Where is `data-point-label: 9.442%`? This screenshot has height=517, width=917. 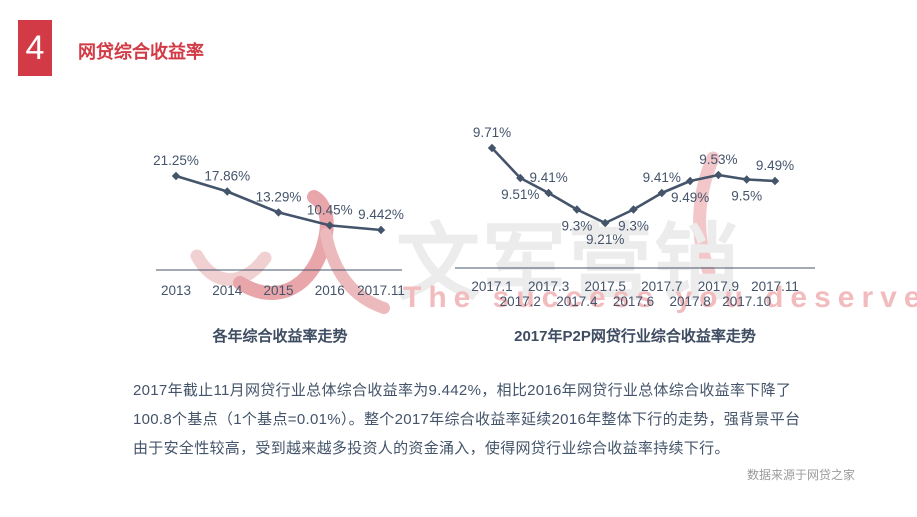
data-point-label: 9.442% is located at coordinates (381, 214).